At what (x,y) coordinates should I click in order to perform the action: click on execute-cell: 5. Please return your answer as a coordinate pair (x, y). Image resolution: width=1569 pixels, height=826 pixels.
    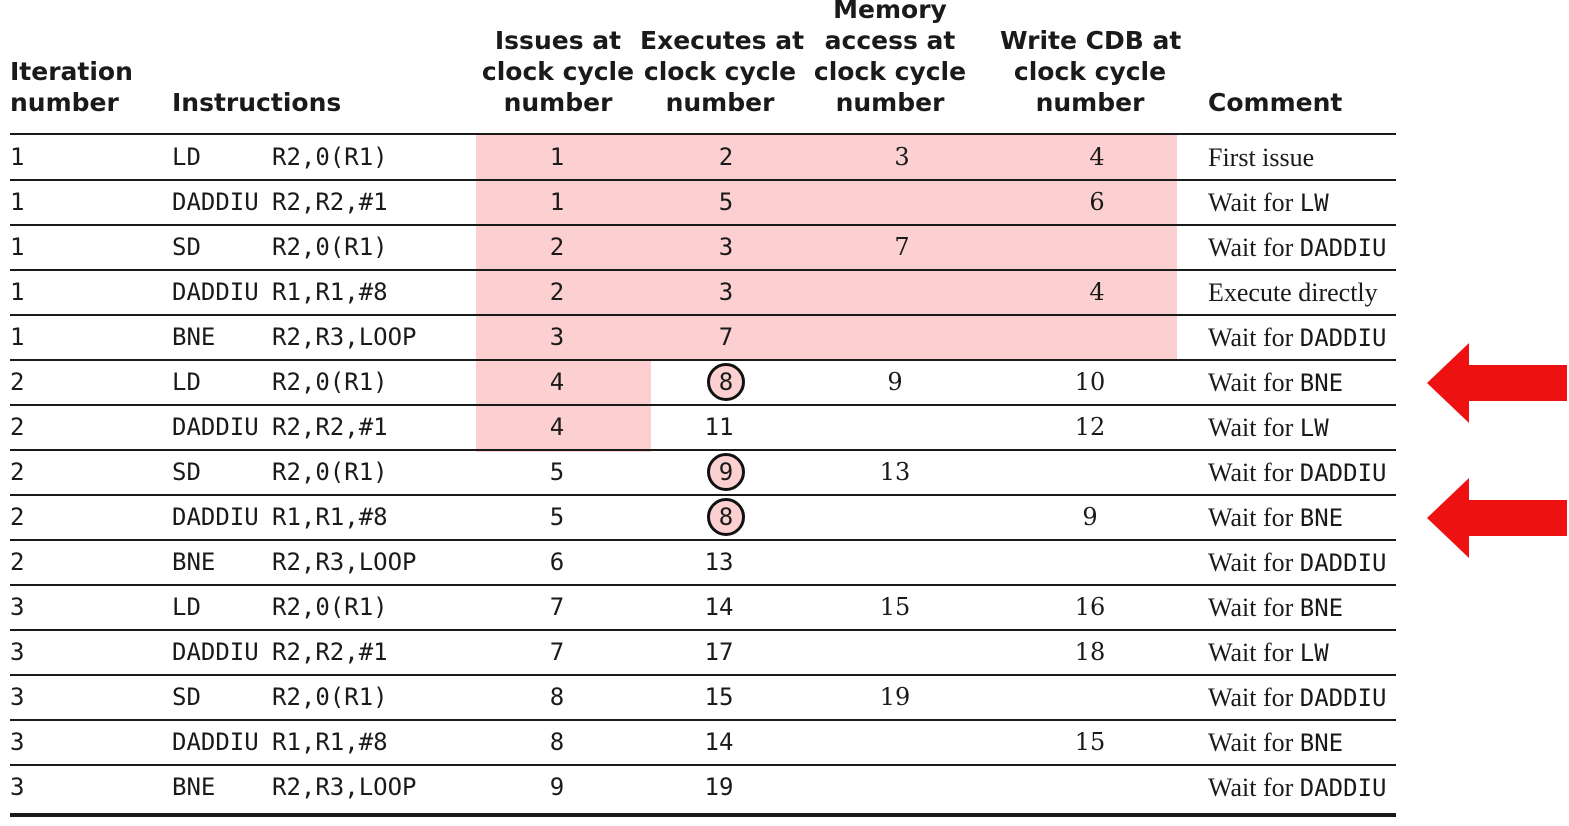
    Looking at the image, I should click on (726, 202).